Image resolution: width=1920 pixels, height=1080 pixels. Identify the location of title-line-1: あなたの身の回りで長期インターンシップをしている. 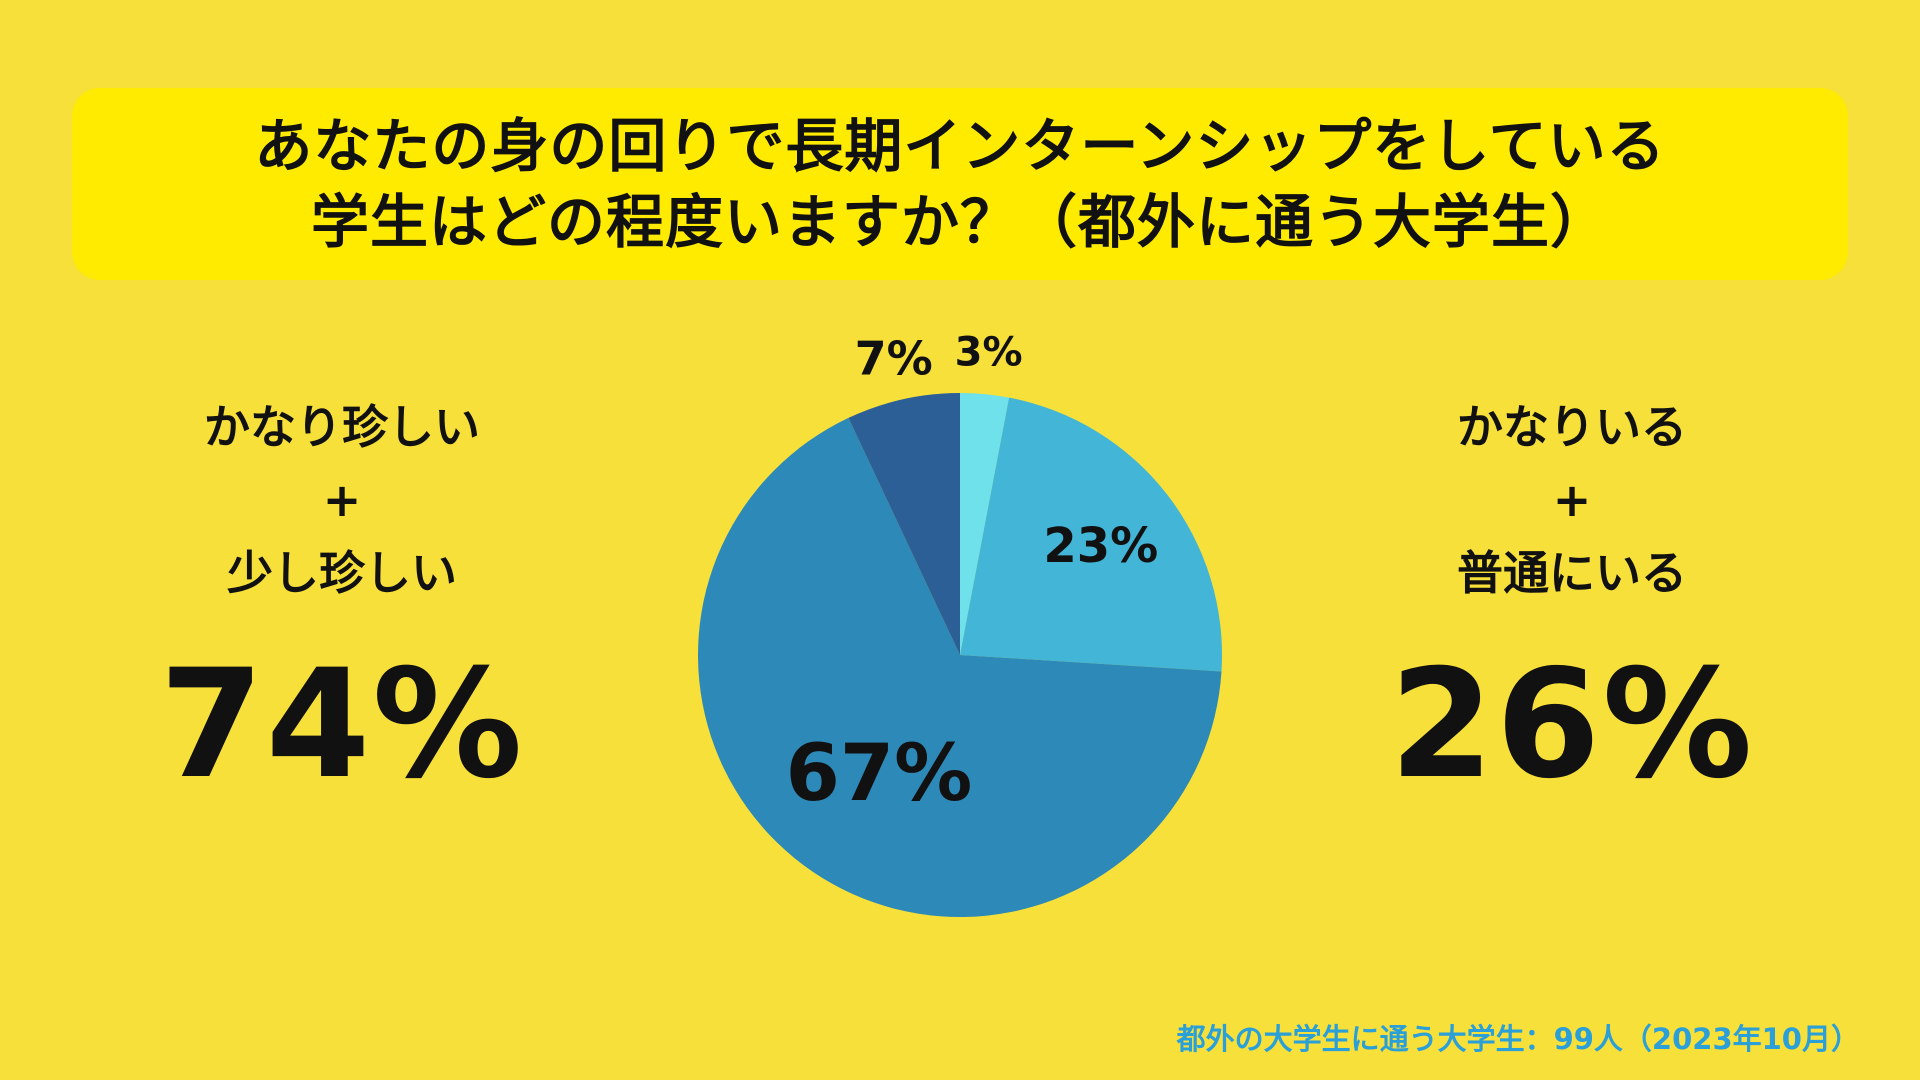
(960, 146).